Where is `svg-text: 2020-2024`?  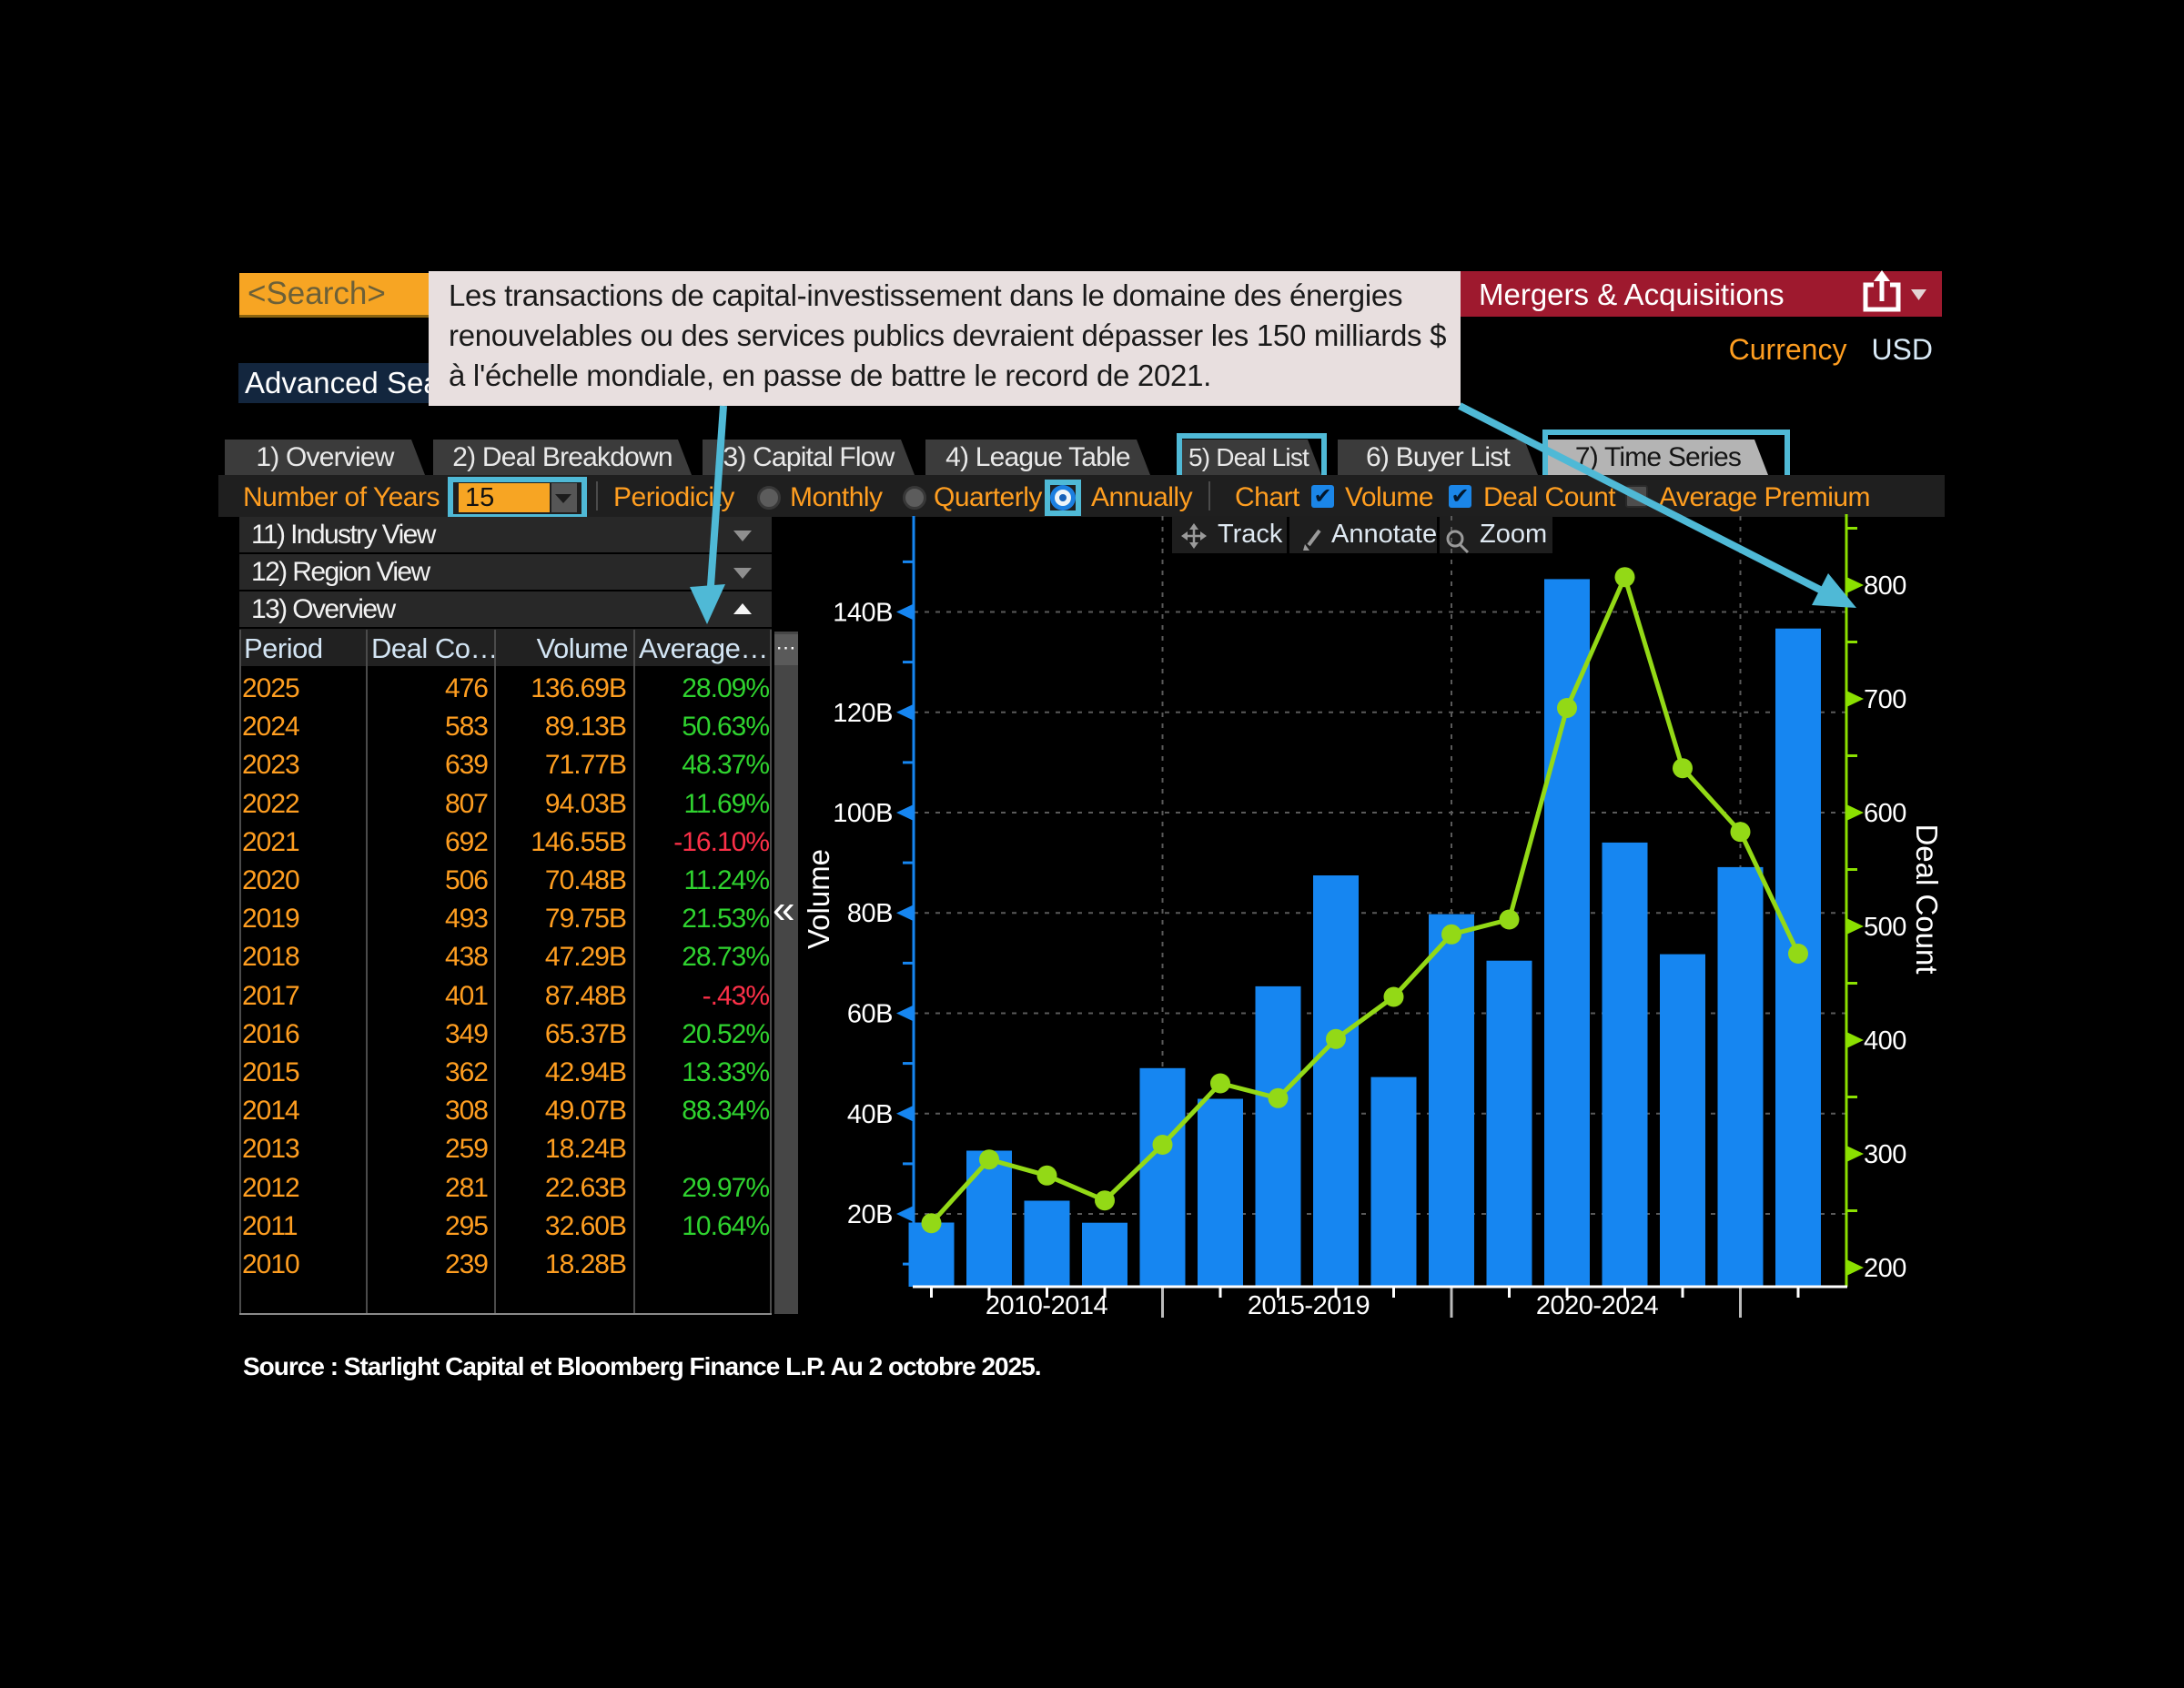 svg-text: 2020-2024 is located at coordinates (1598, 1305).